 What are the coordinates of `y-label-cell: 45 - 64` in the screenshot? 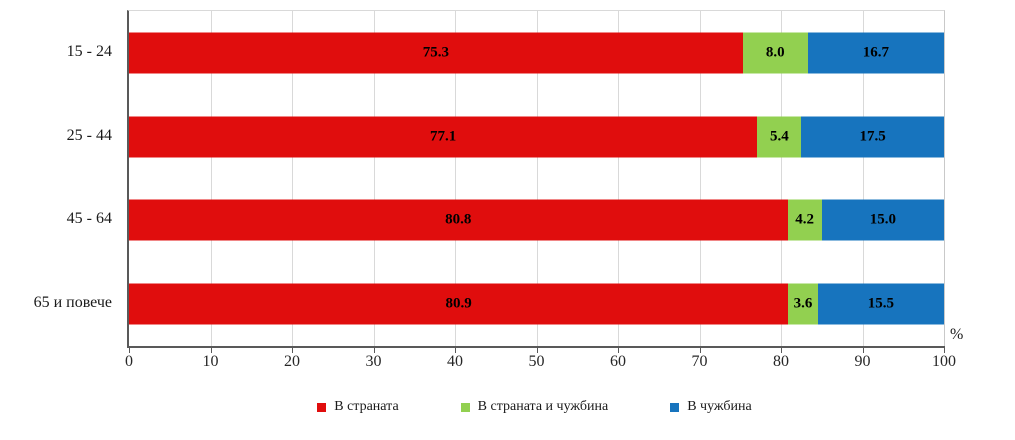 It's located at (56, 220).